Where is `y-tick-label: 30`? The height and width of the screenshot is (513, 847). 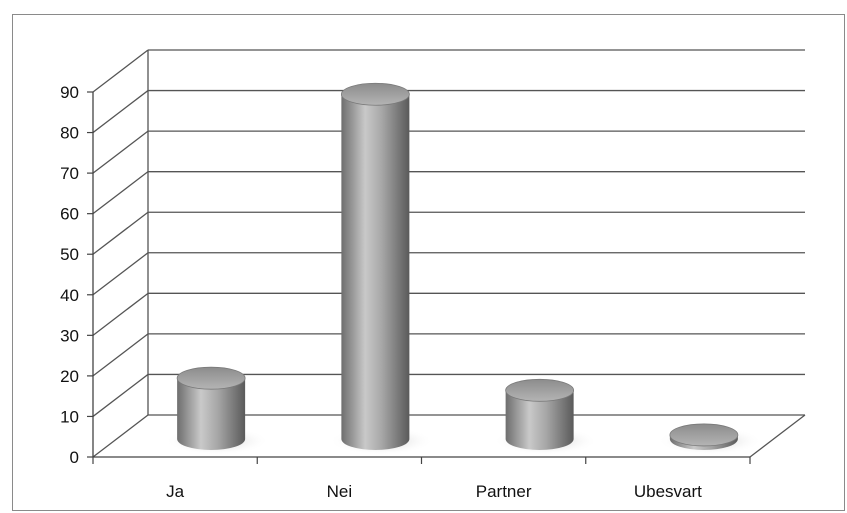 y-tick-label: 30 is located at coordinates (69, 335).